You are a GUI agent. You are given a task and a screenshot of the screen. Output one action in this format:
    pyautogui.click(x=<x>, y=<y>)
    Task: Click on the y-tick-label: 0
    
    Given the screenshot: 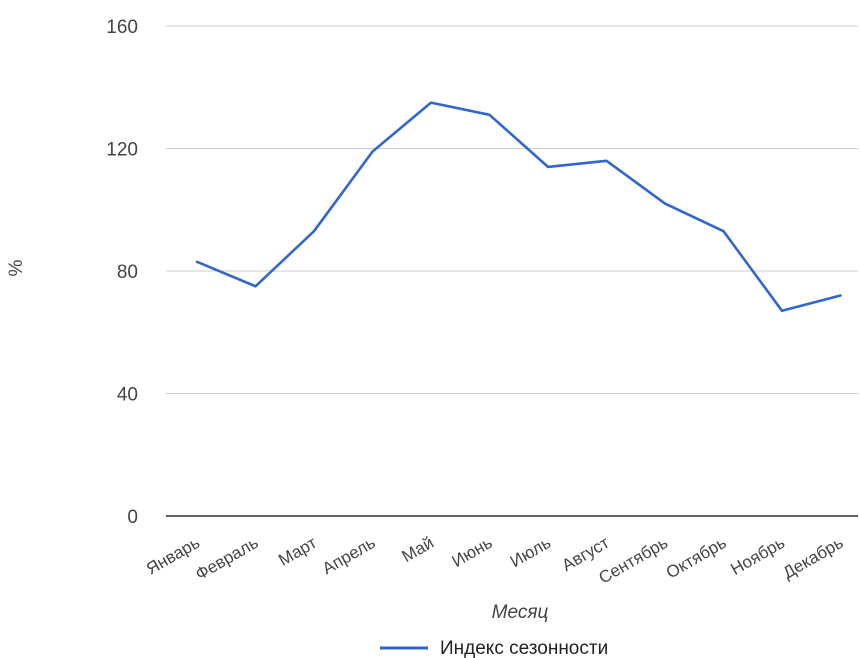 What is the action you would take?
    pyautogui.click(x=132, y=517)
    